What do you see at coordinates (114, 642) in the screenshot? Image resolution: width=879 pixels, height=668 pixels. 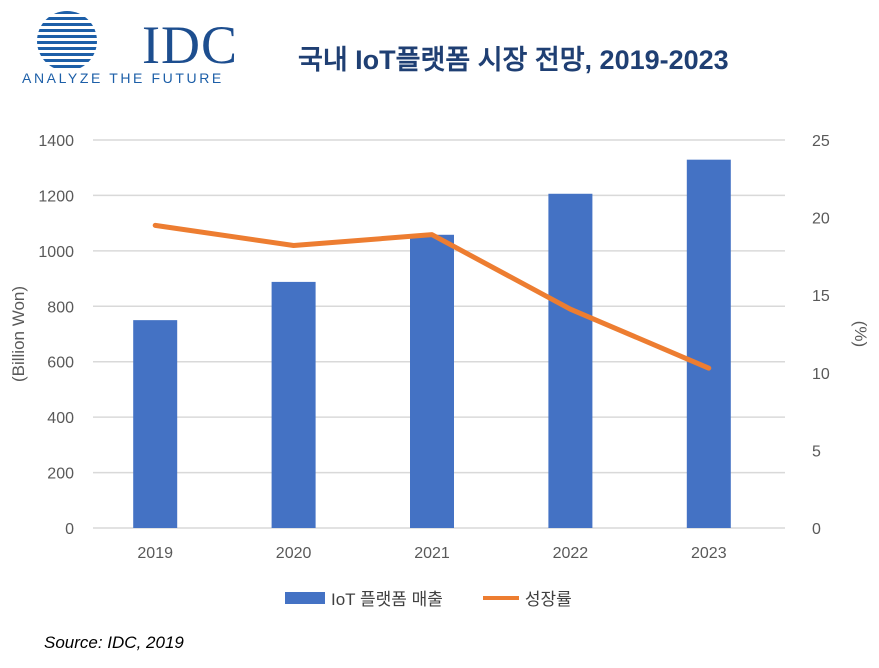 I see `source-note: Source: IDC, 2019` at bounding box center [114, 642].